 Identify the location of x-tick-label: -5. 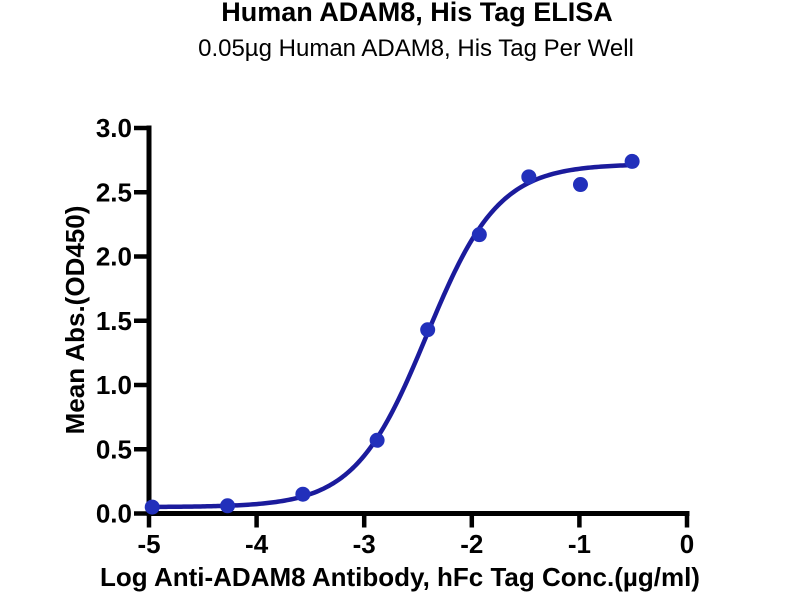
(148, 544).